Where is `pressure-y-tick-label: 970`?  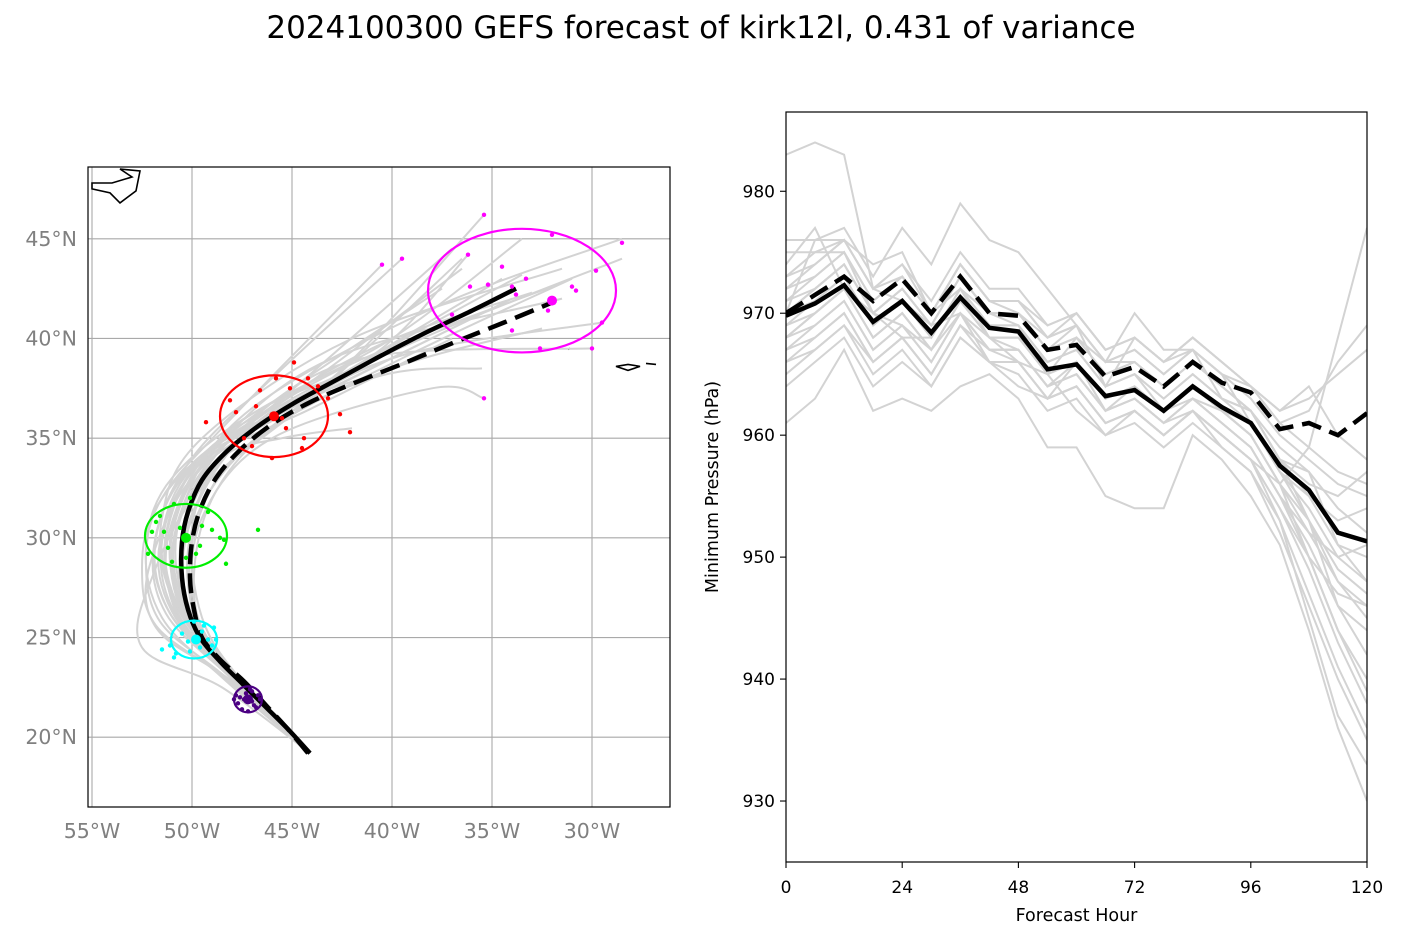 pressure-y-tick-label: 970 is located at coordinates (759, 314).